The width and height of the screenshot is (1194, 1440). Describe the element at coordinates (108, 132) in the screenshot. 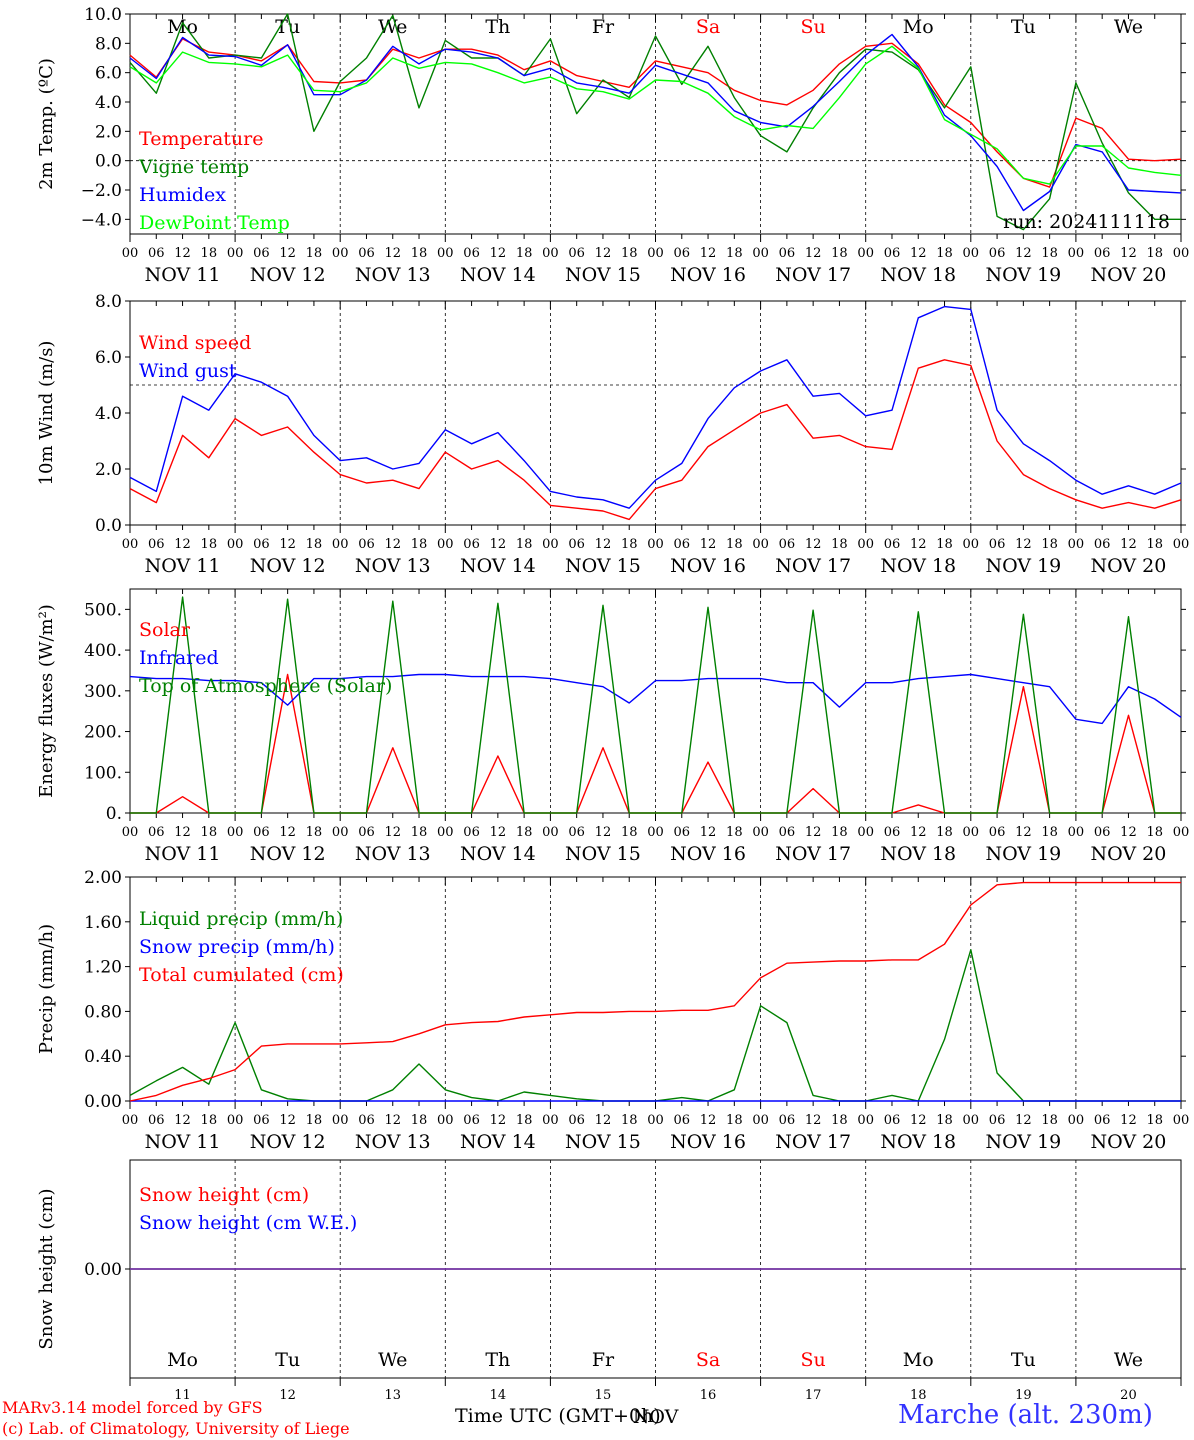

I see `y-tick-label: 2.0` at that location.